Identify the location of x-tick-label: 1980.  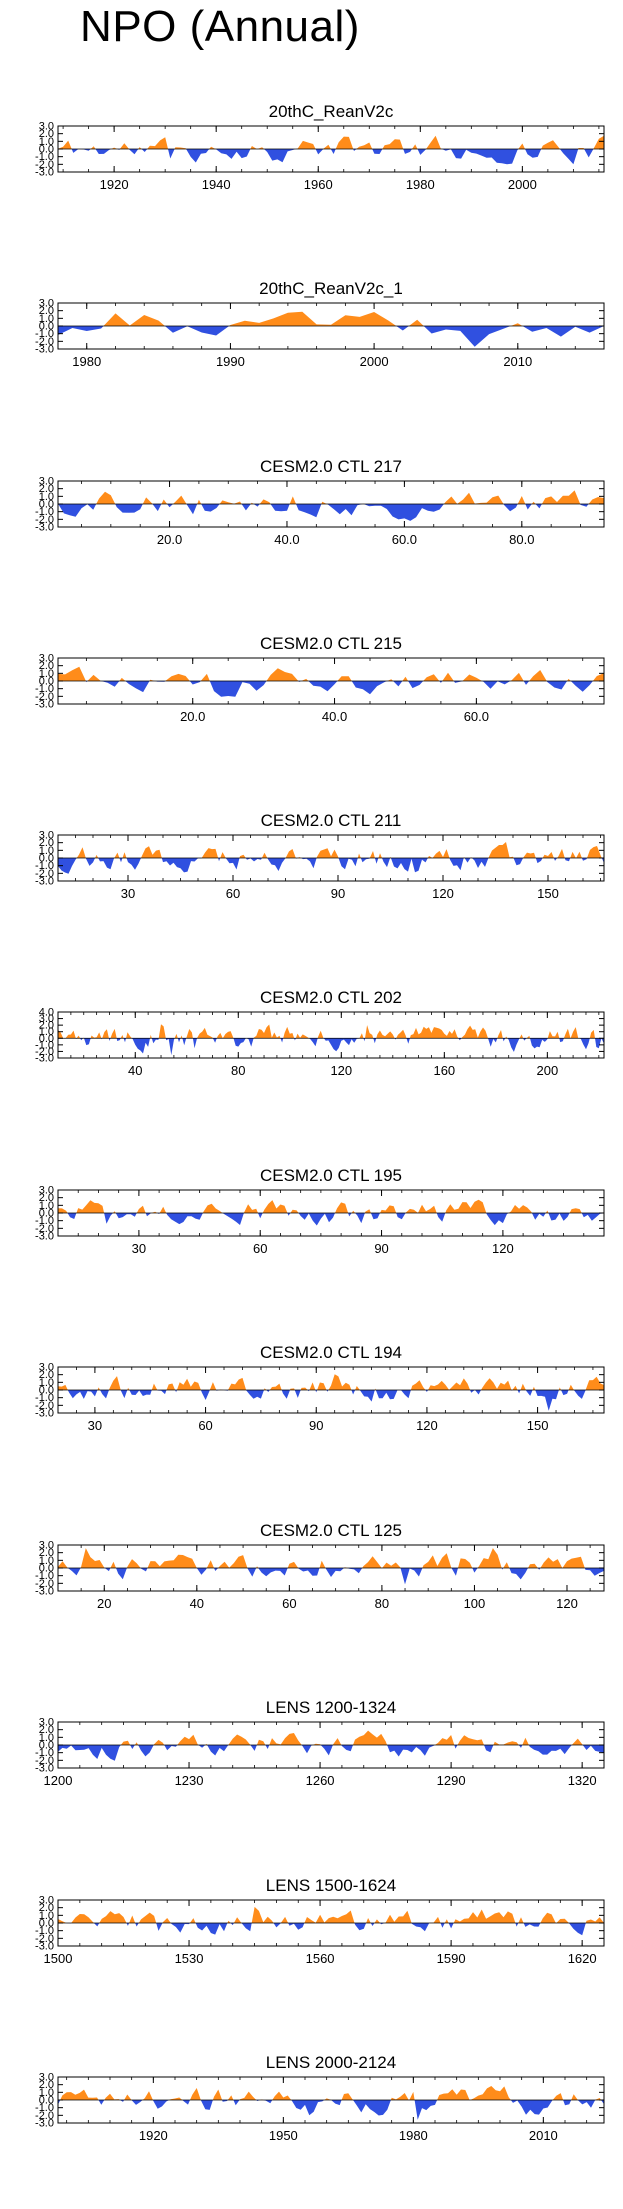
(413, 2135).